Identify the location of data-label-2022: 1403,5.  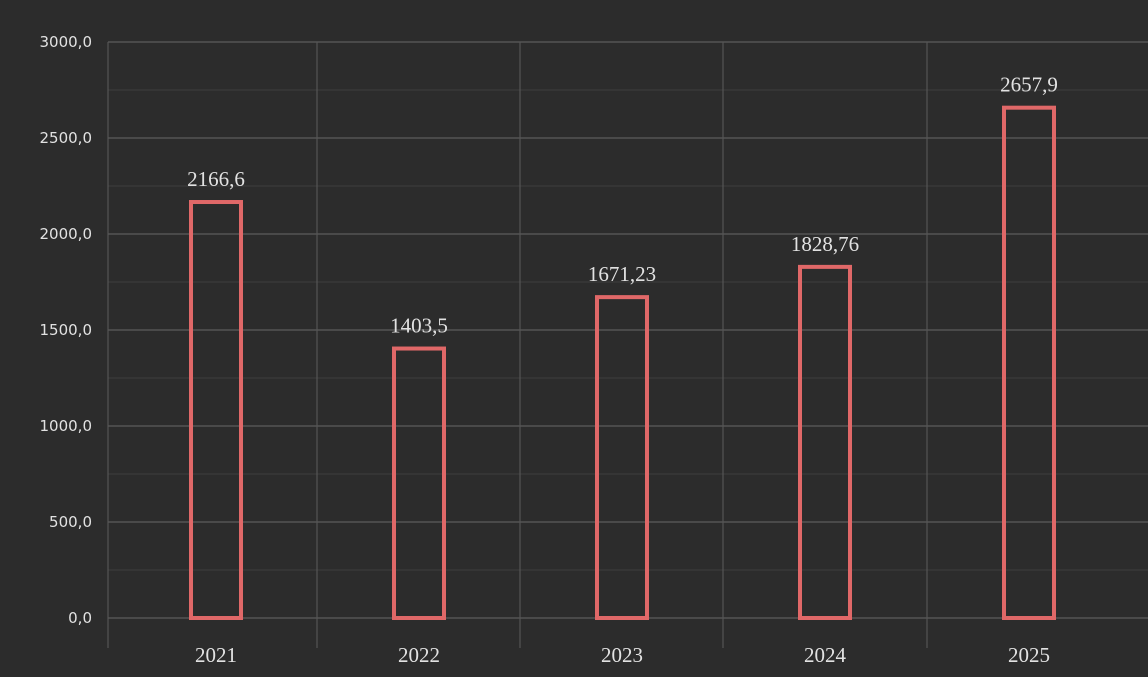
(419, 326).